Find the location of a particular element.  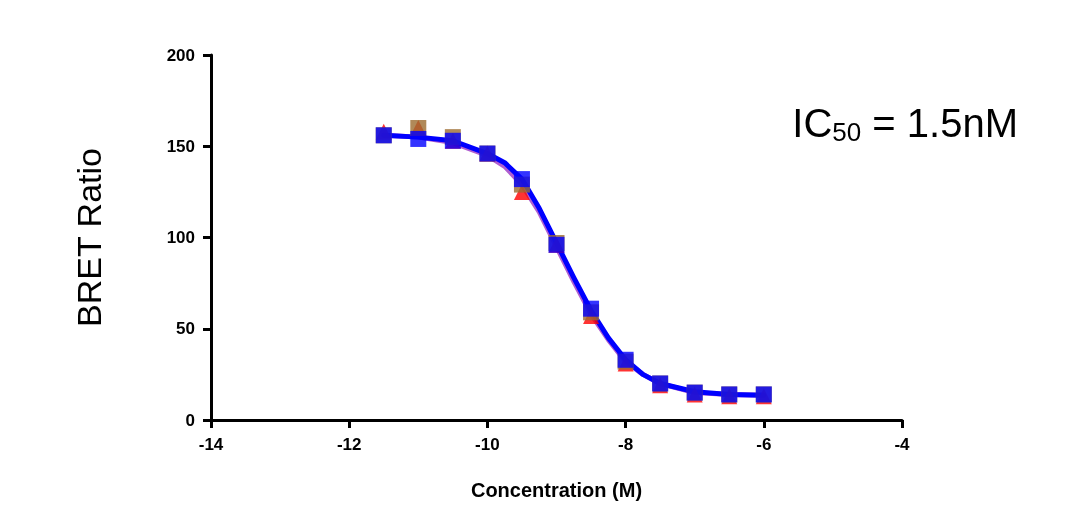

y-tick-label: 50 is located at coordinates (185, 329).